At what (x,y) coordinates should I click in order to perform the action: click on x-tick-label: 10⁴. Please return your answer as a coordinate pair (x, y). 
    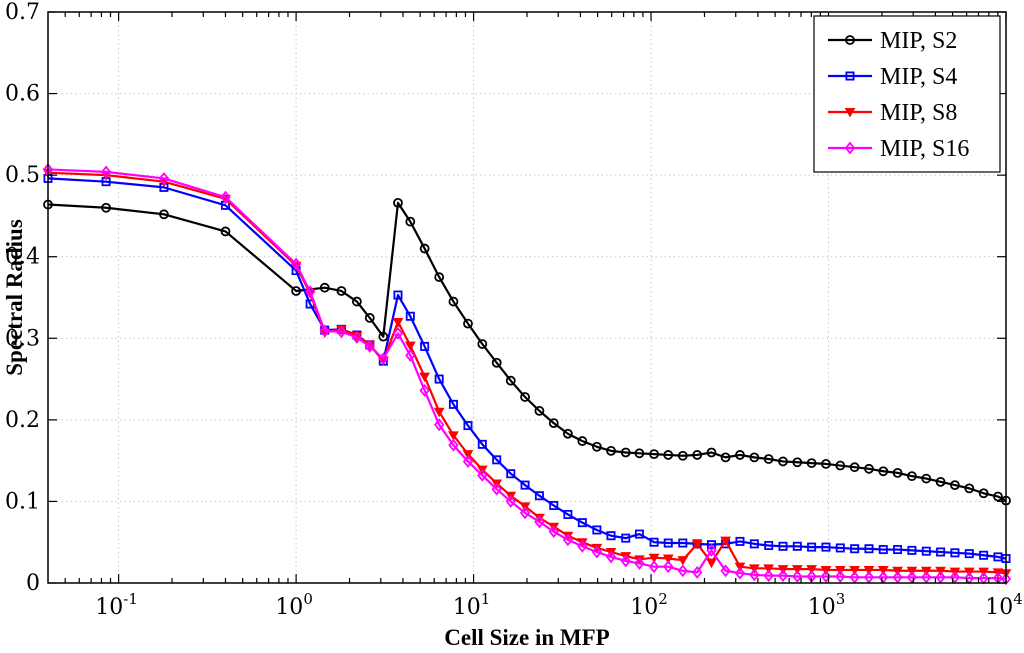
    Looking at the image, I should click on (1004, 605).